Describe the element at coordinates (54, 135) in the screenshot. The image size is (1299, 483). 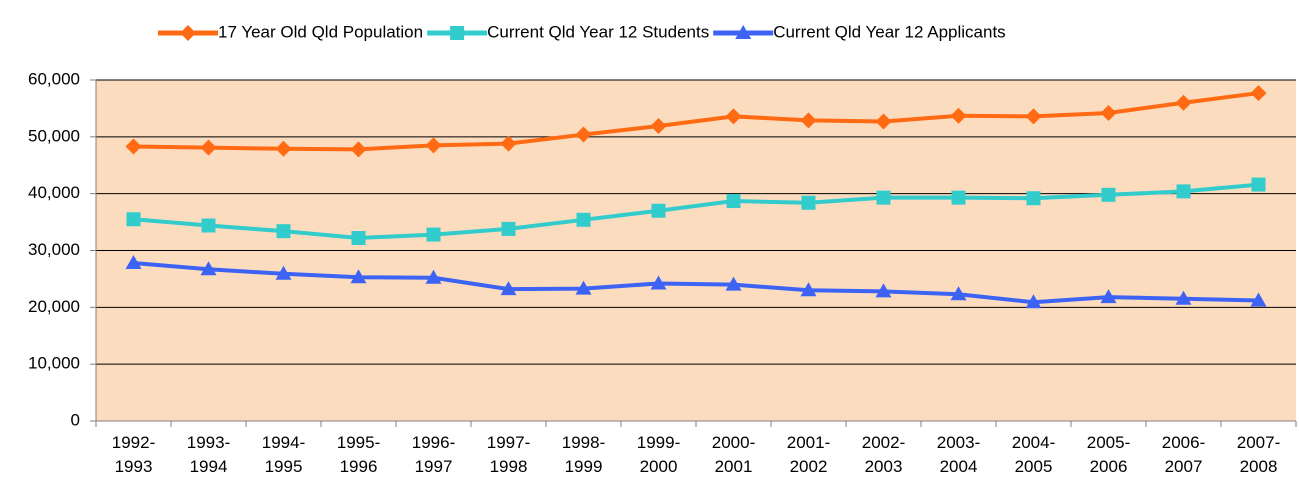
I see `y-tick-label: 50,000` at that location.